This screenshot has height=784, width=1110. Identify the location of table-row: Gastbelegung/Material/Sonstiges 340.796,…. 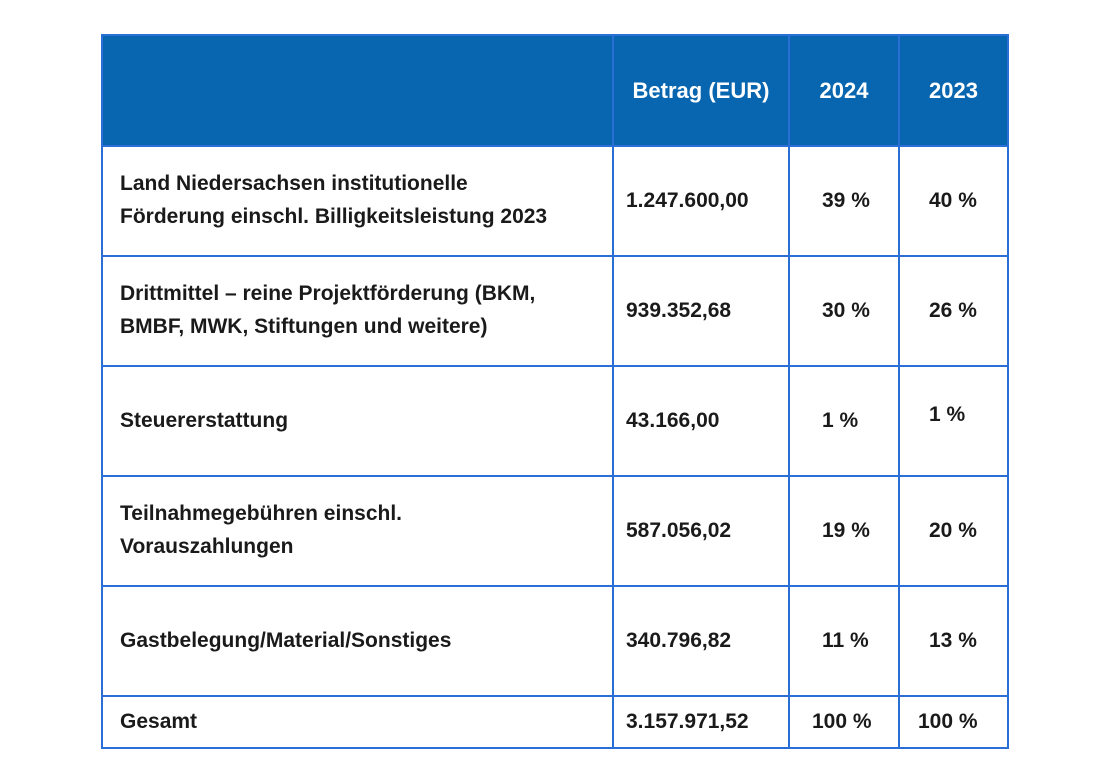
(555, 641).